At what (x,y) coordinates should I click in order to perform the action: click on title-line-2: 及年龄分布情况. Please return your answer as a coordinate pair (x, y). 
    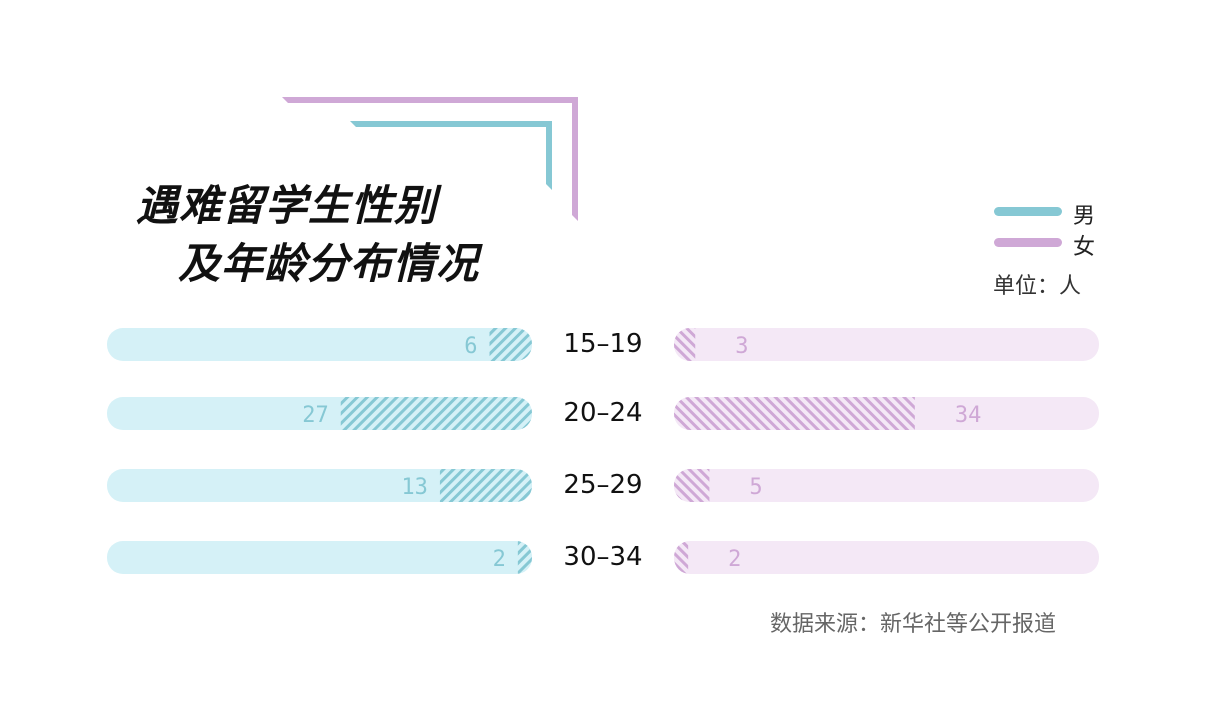
    Looking at the image, I should click on (329, 263).